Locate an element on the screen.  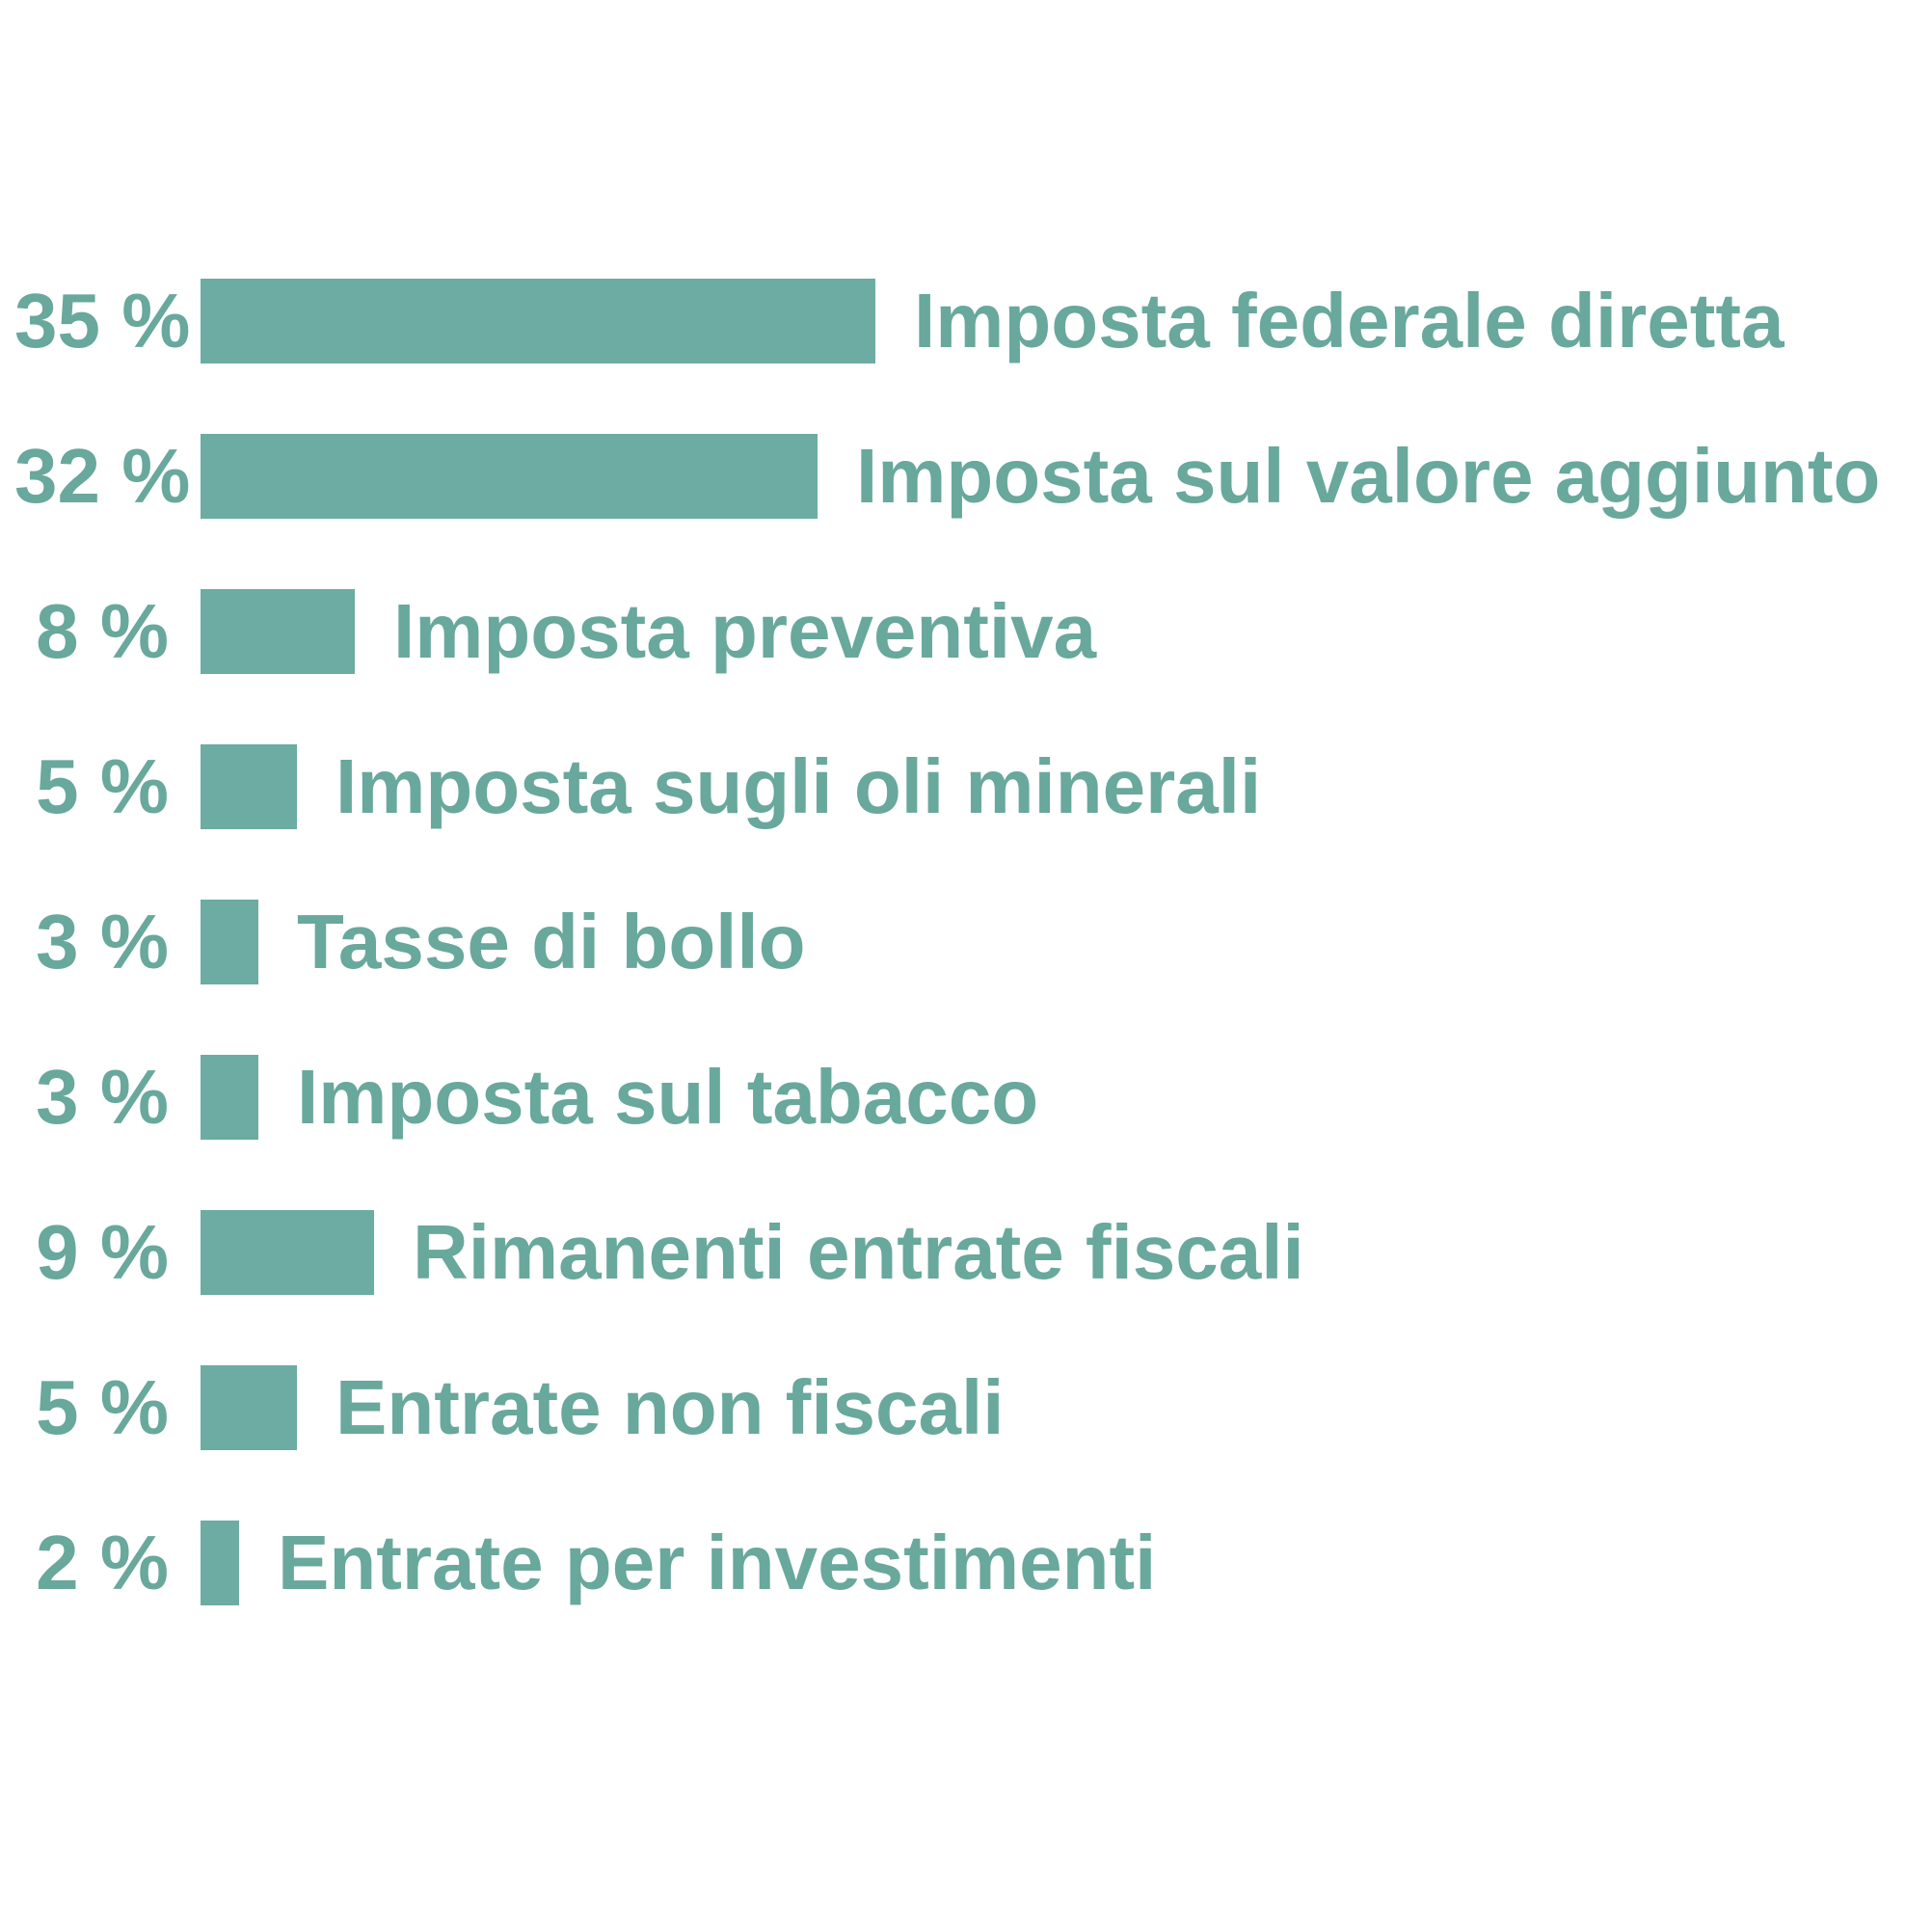
value-label: 35 % is located at coordinates (103, 321).